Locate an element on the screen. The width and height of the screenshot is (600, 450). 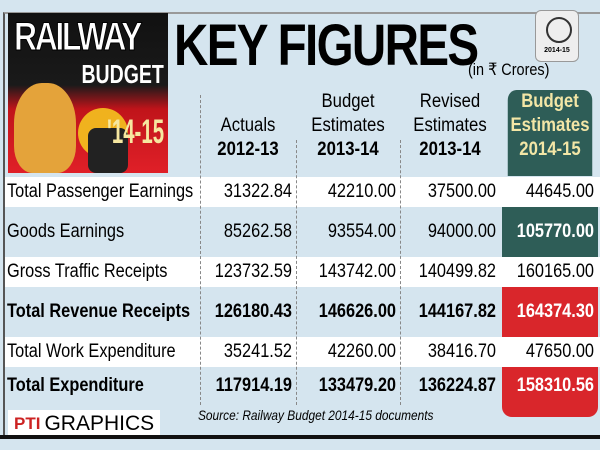
railway-budget-logo: RAILWAY BUDGET '14-15 is located at coordinates (88, 93).